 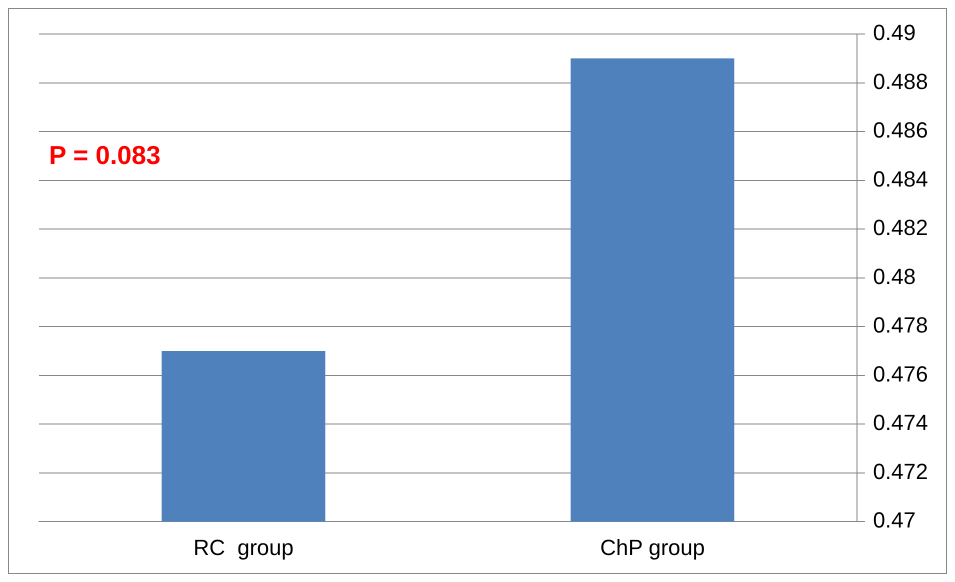 What do you see at coordinates (652, 547) in the screenshot?
I see `x-tick-label: ChP group` at bounding box center [652, 547].